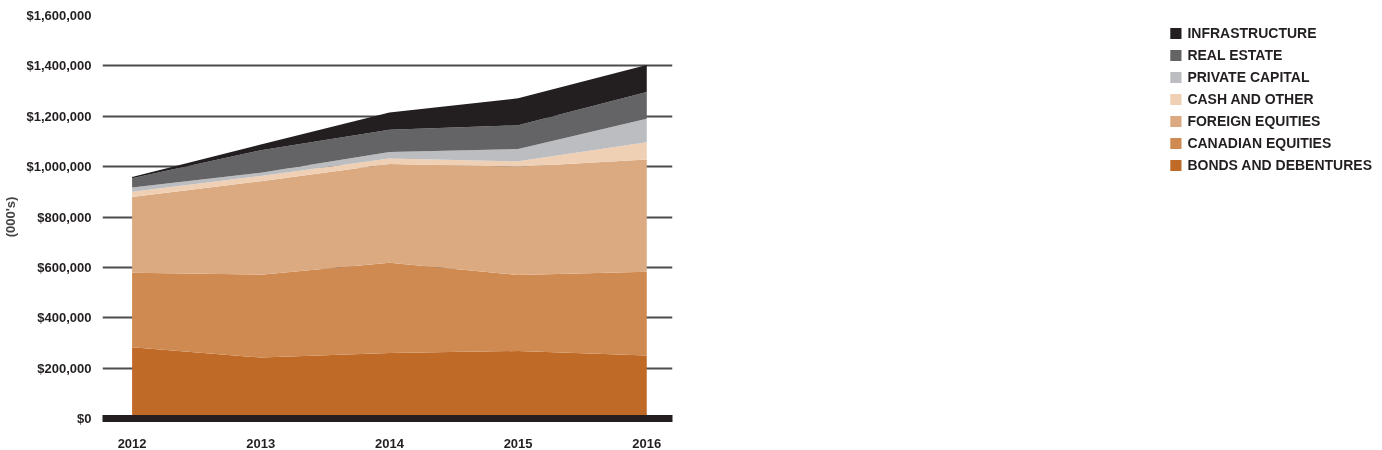 The image size is (1382, 450). I want to click on legend-label: REAL ESTATE, so click(1235, 55).